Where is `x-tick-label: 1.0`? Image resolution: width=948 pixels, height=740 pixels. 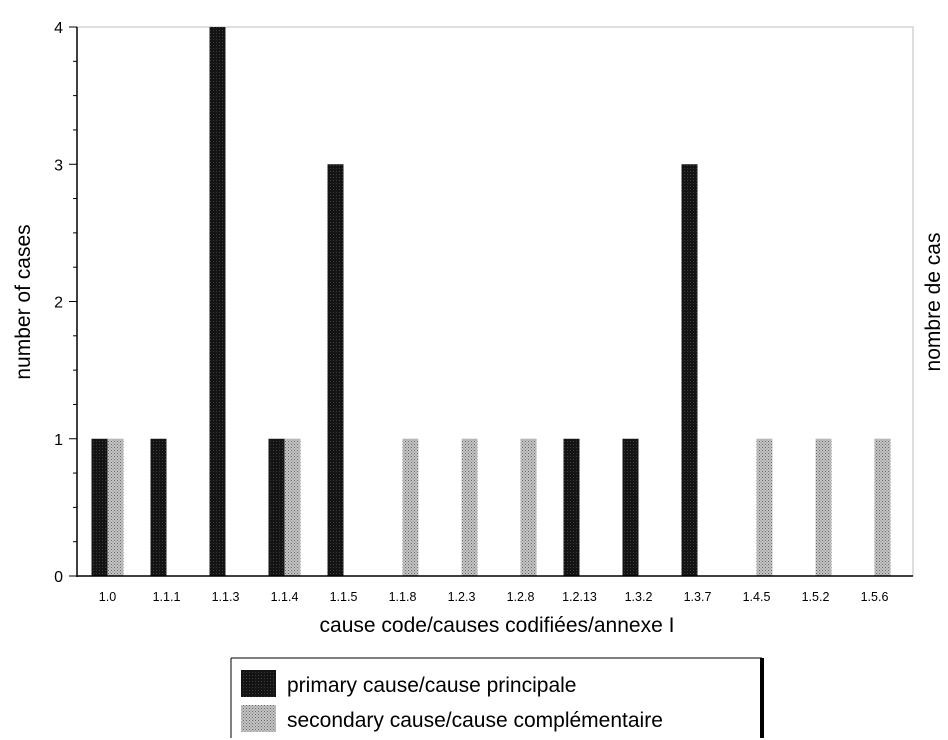 x-tick-label: 1.0 is located at coordinates (107, 597).